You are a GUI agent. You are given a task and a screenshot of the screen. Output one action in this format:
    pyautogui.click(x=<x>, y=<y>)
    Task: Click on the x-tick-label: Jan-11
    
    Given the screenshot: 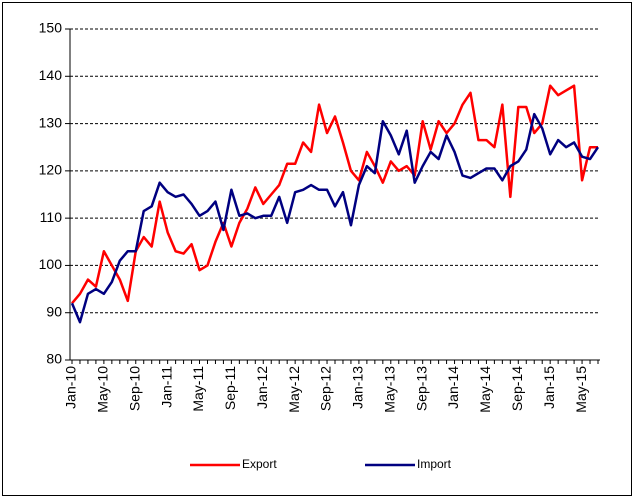 What is the action you would take?
    pyautogui.click(x=166, y=387)
    